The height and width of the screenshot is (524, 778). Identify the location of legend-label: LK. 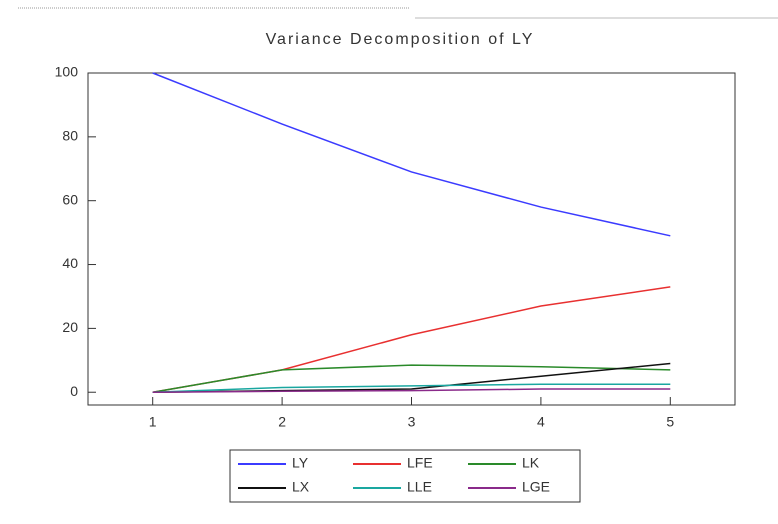
(531, 463).